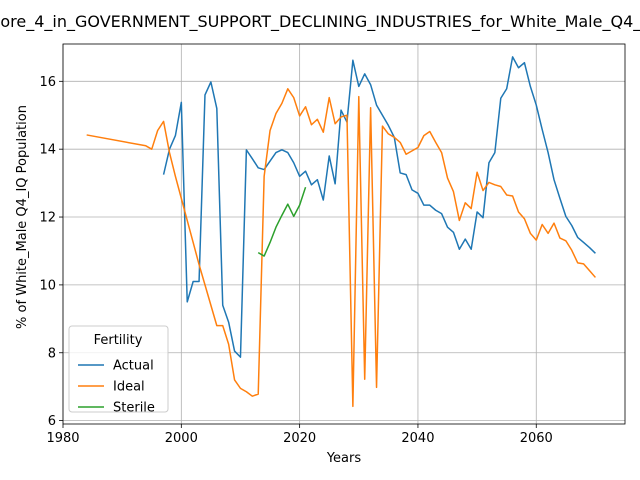 The width and height of the screenshot is (640, 480). I want to click on y-axis-label: % of White_Male Q4_IQ Population, so click(22, 217).